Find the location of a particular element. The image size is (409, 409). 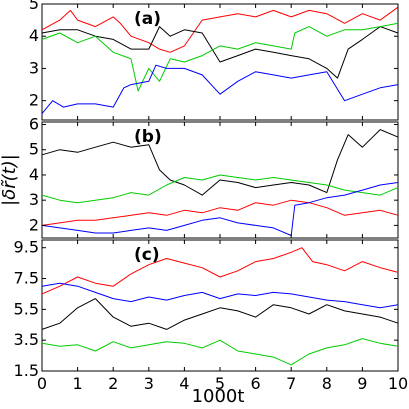

x-tick-label: 6 is located at coordinates (256, 383).